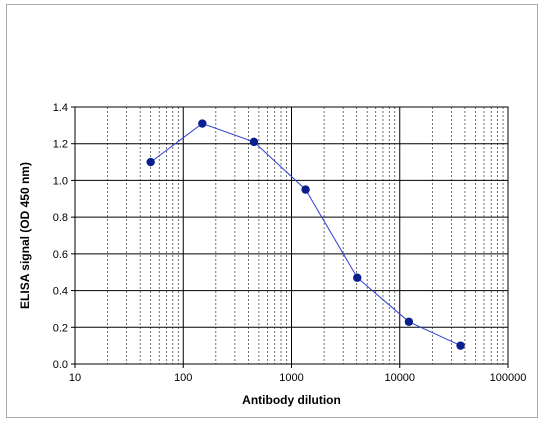 Image resolution: width=543 pixels, height=422 pixels. What do you see at coordinates (291, 378) in the screenshot?
I see `x-tick-label: 1000` at bounding box center [291, 378].